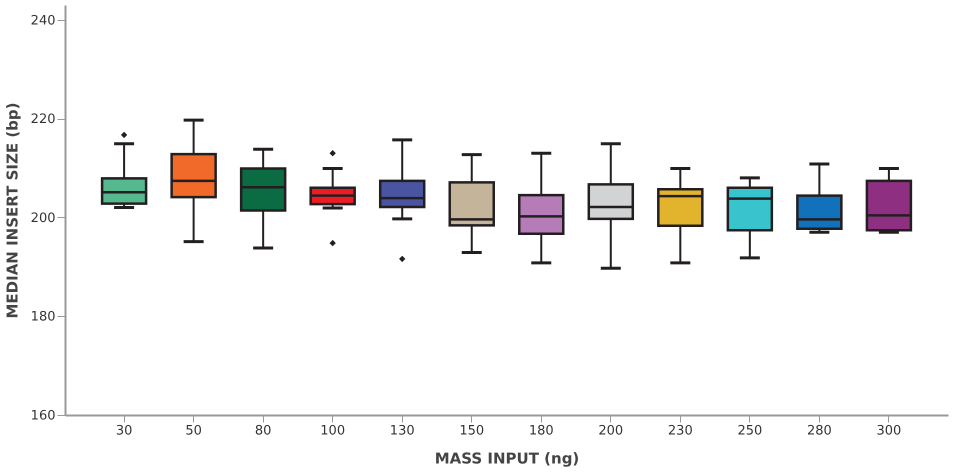  Describe the element at coordinates (43, 120) in the screenshot. I see `y-tick-label: 220` at that location.